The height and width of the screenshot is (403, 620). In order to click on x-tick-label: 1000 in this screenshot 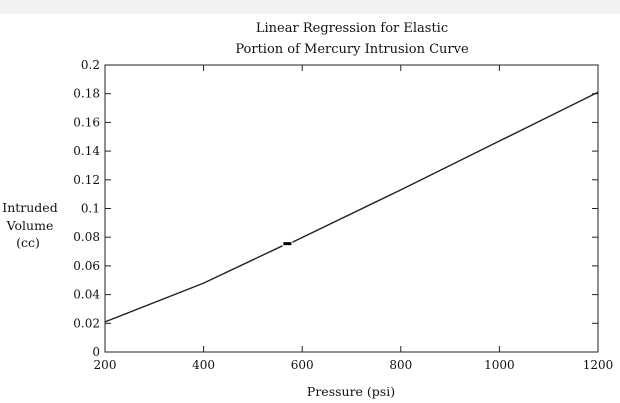, I will do `click(499, 365)`.